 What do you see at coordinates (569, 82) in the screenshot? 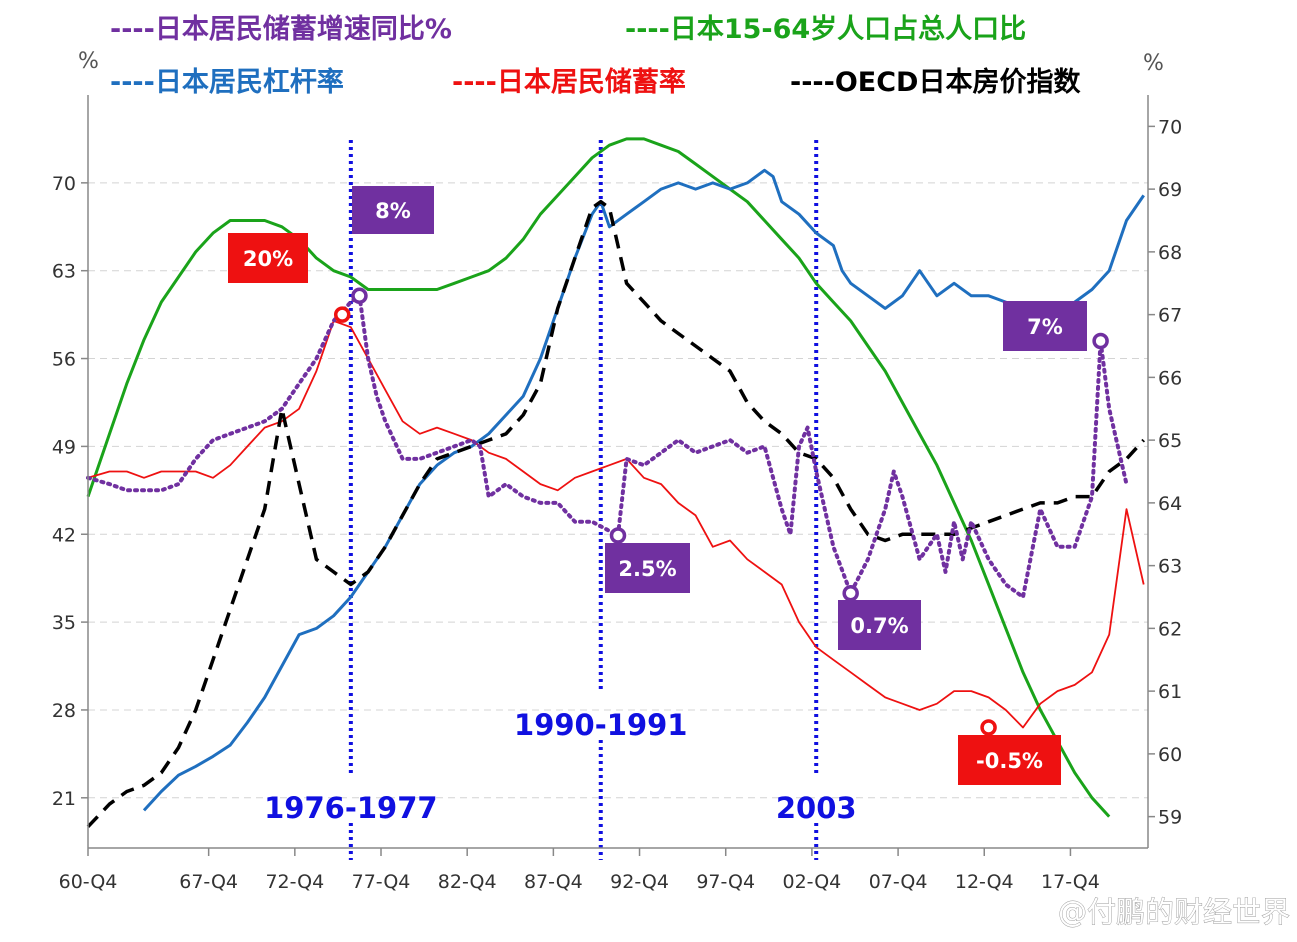
I see `legend-entry-household_saving_rate: ----日本居民储蓄率` at bounding box center [569, 82].